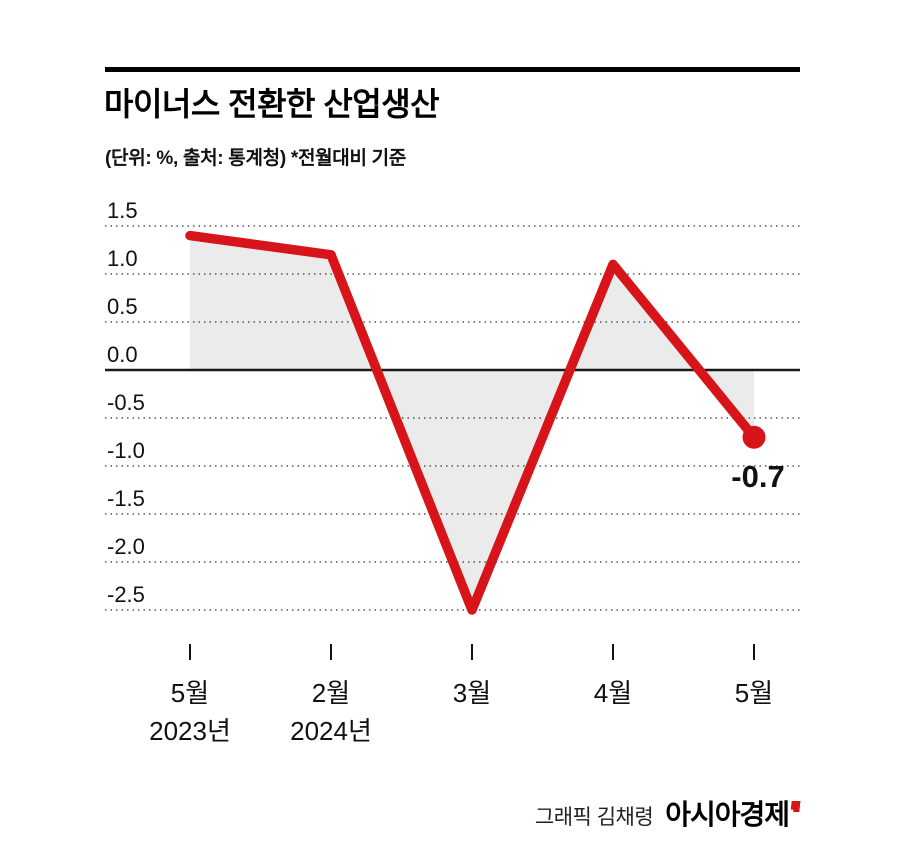 Image resolution: width=901 pixels, height=862 pixels. Describe the element at coordinates (122, 306) in the screenshot. I see `y-axis-label: 0.5` at that location.